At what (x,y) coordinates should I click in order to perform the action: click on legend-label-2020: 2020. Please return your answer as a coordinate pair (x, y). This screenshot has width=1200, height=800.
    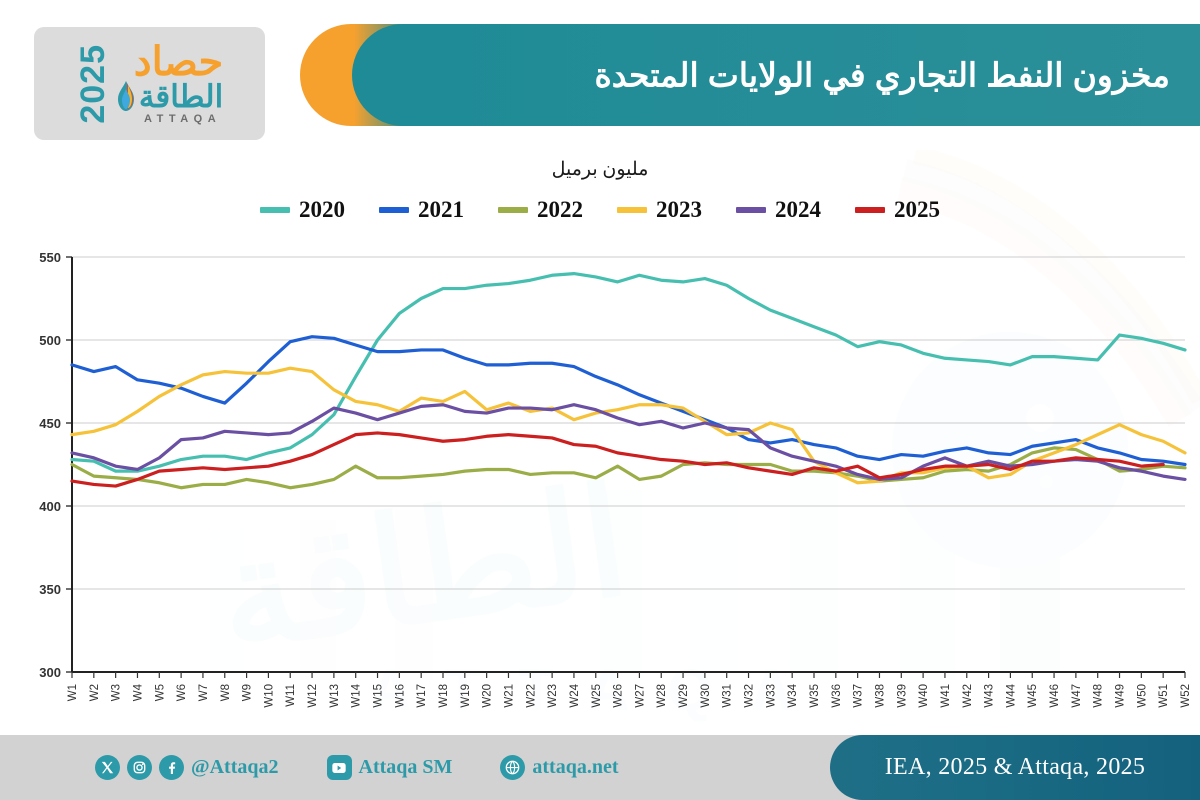
    Looking at the image, I should click on (322, 209).